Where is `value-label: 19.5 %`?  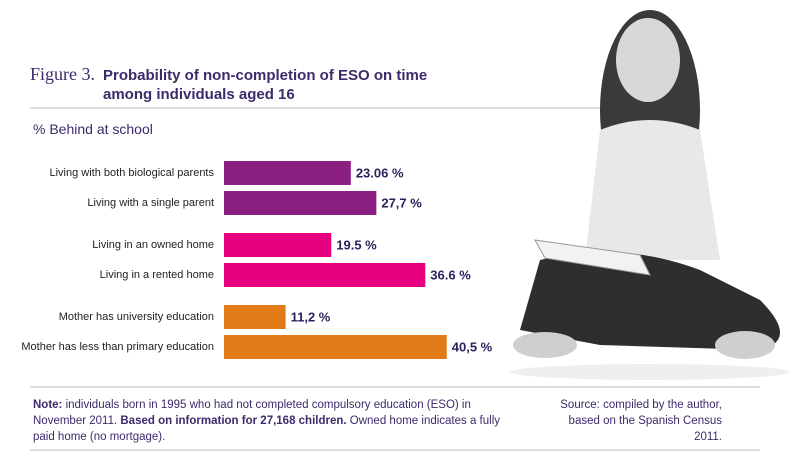 value-label: 19.5 % is located at coordinates (356, 244).